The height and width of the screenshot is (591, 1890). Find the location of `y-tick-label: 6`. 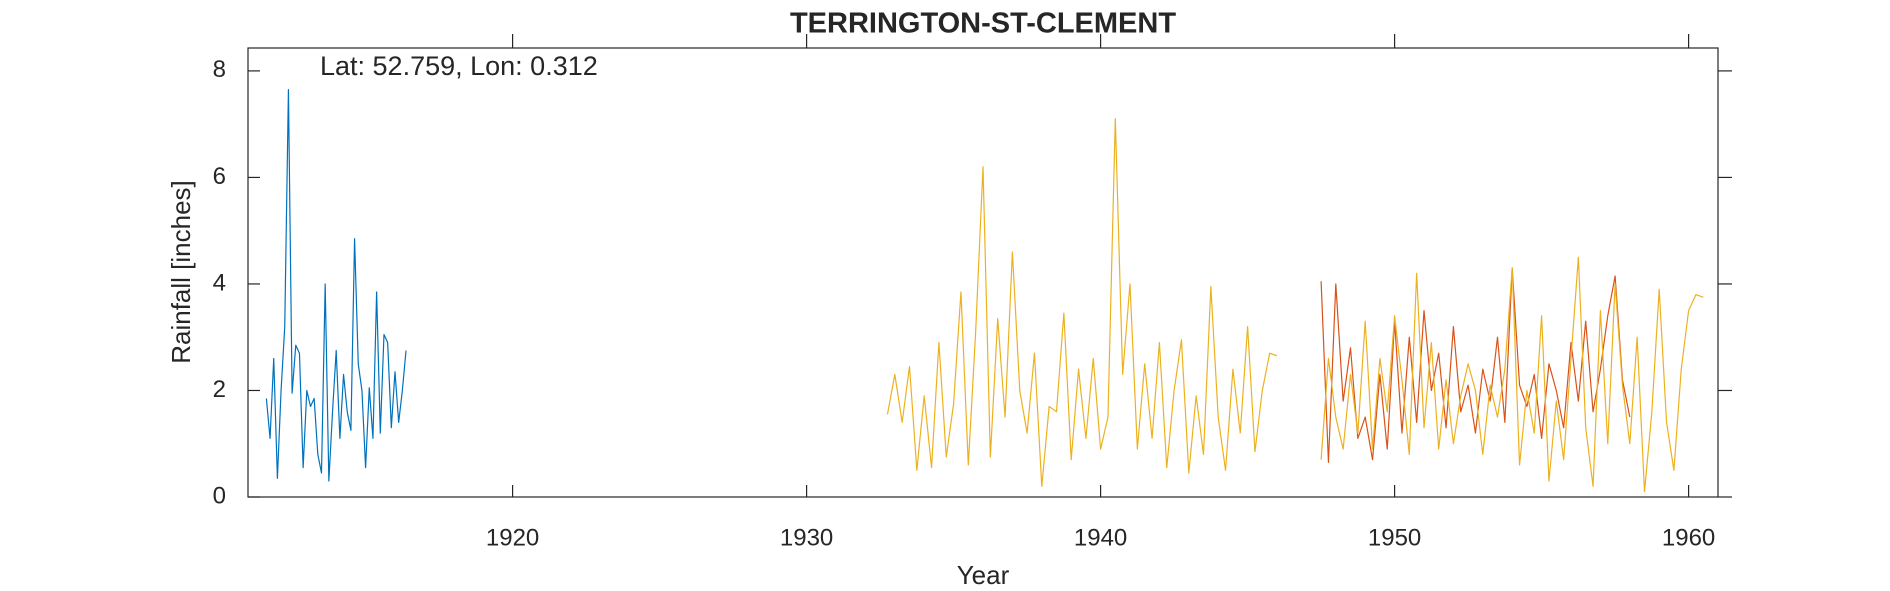

y-tick-label: 6 is located at coordinates (219, 176).